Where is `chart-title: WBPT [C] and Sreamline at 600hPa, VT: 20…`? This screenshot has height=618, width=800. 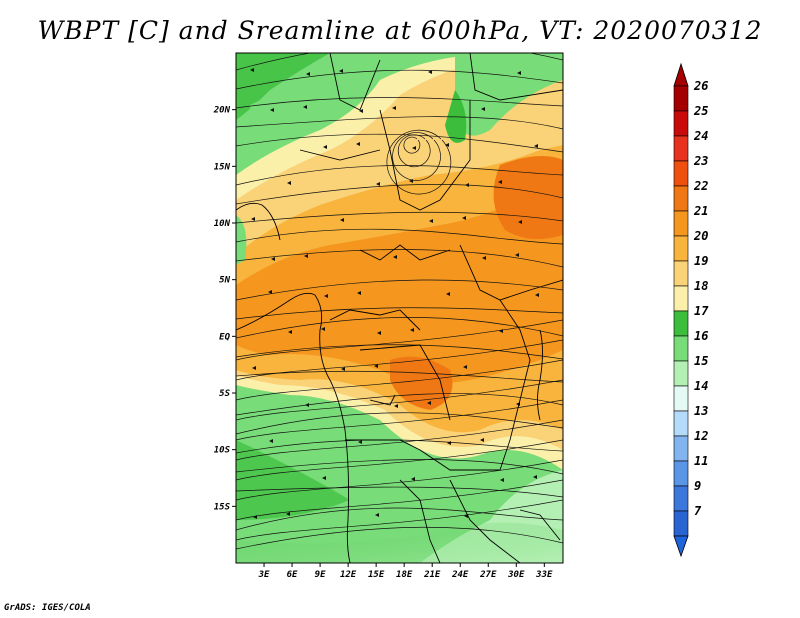
chart-title: WBPT [C] and Sreamline at 600hPa, VT: 20… is located at coordinates (400, 30).